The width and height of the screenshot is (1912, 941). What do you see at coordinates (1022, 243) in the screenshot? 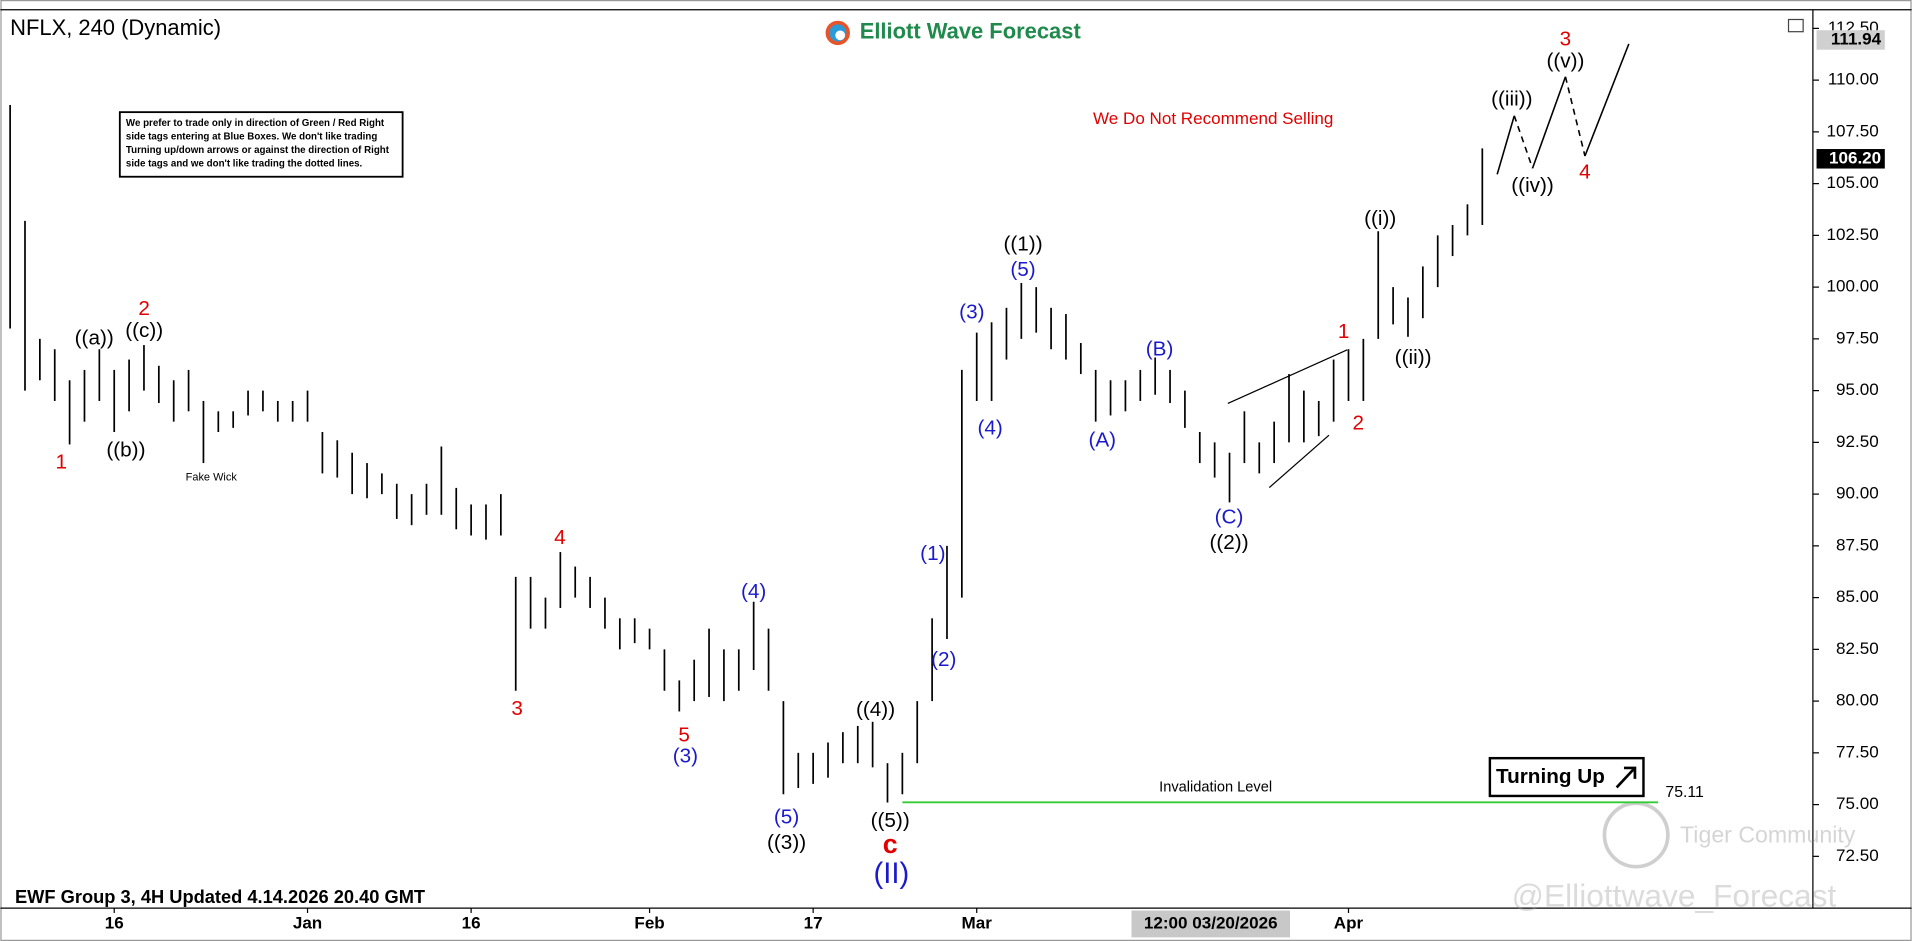
I see `wave-label: ((1))` at bounding box center [1022, 243].